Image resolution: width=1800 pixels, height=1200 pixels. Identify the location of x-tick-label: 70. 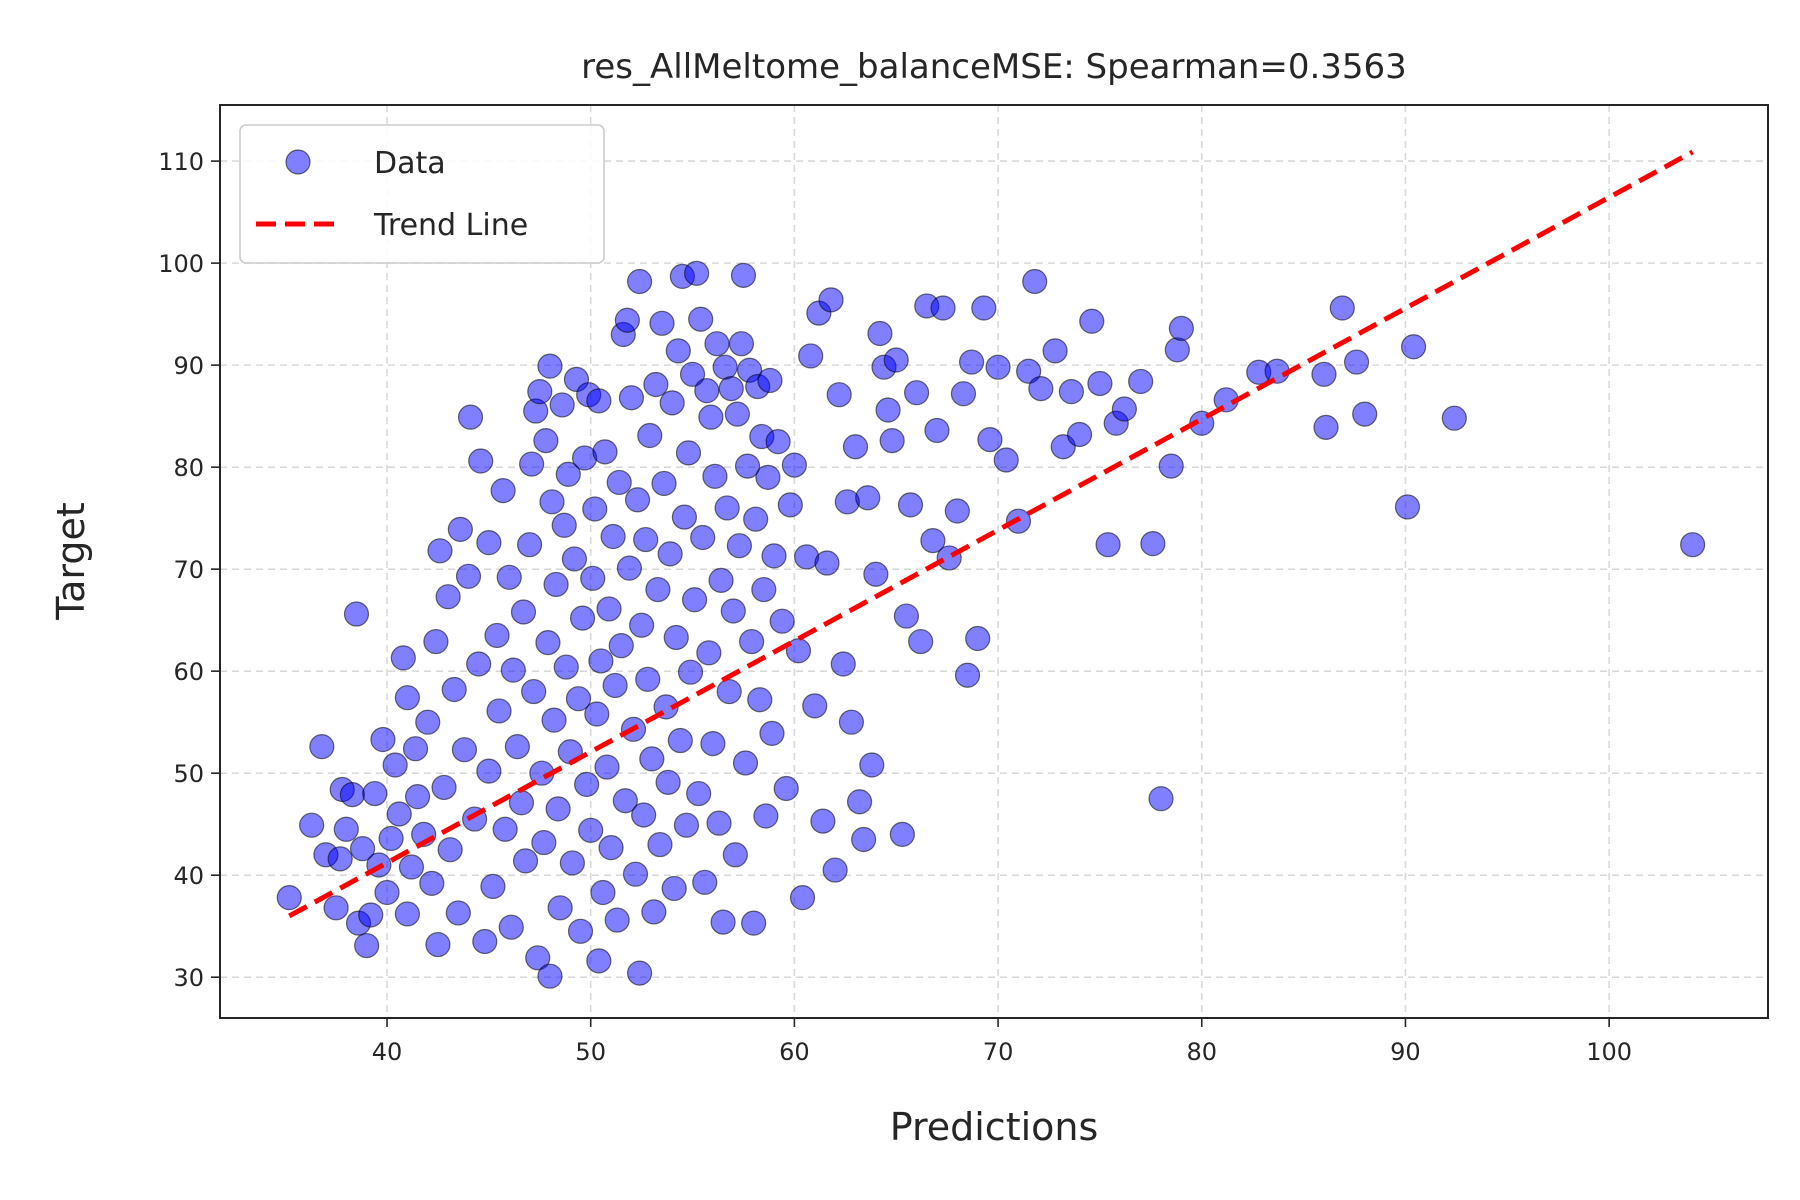
(998, 1052).